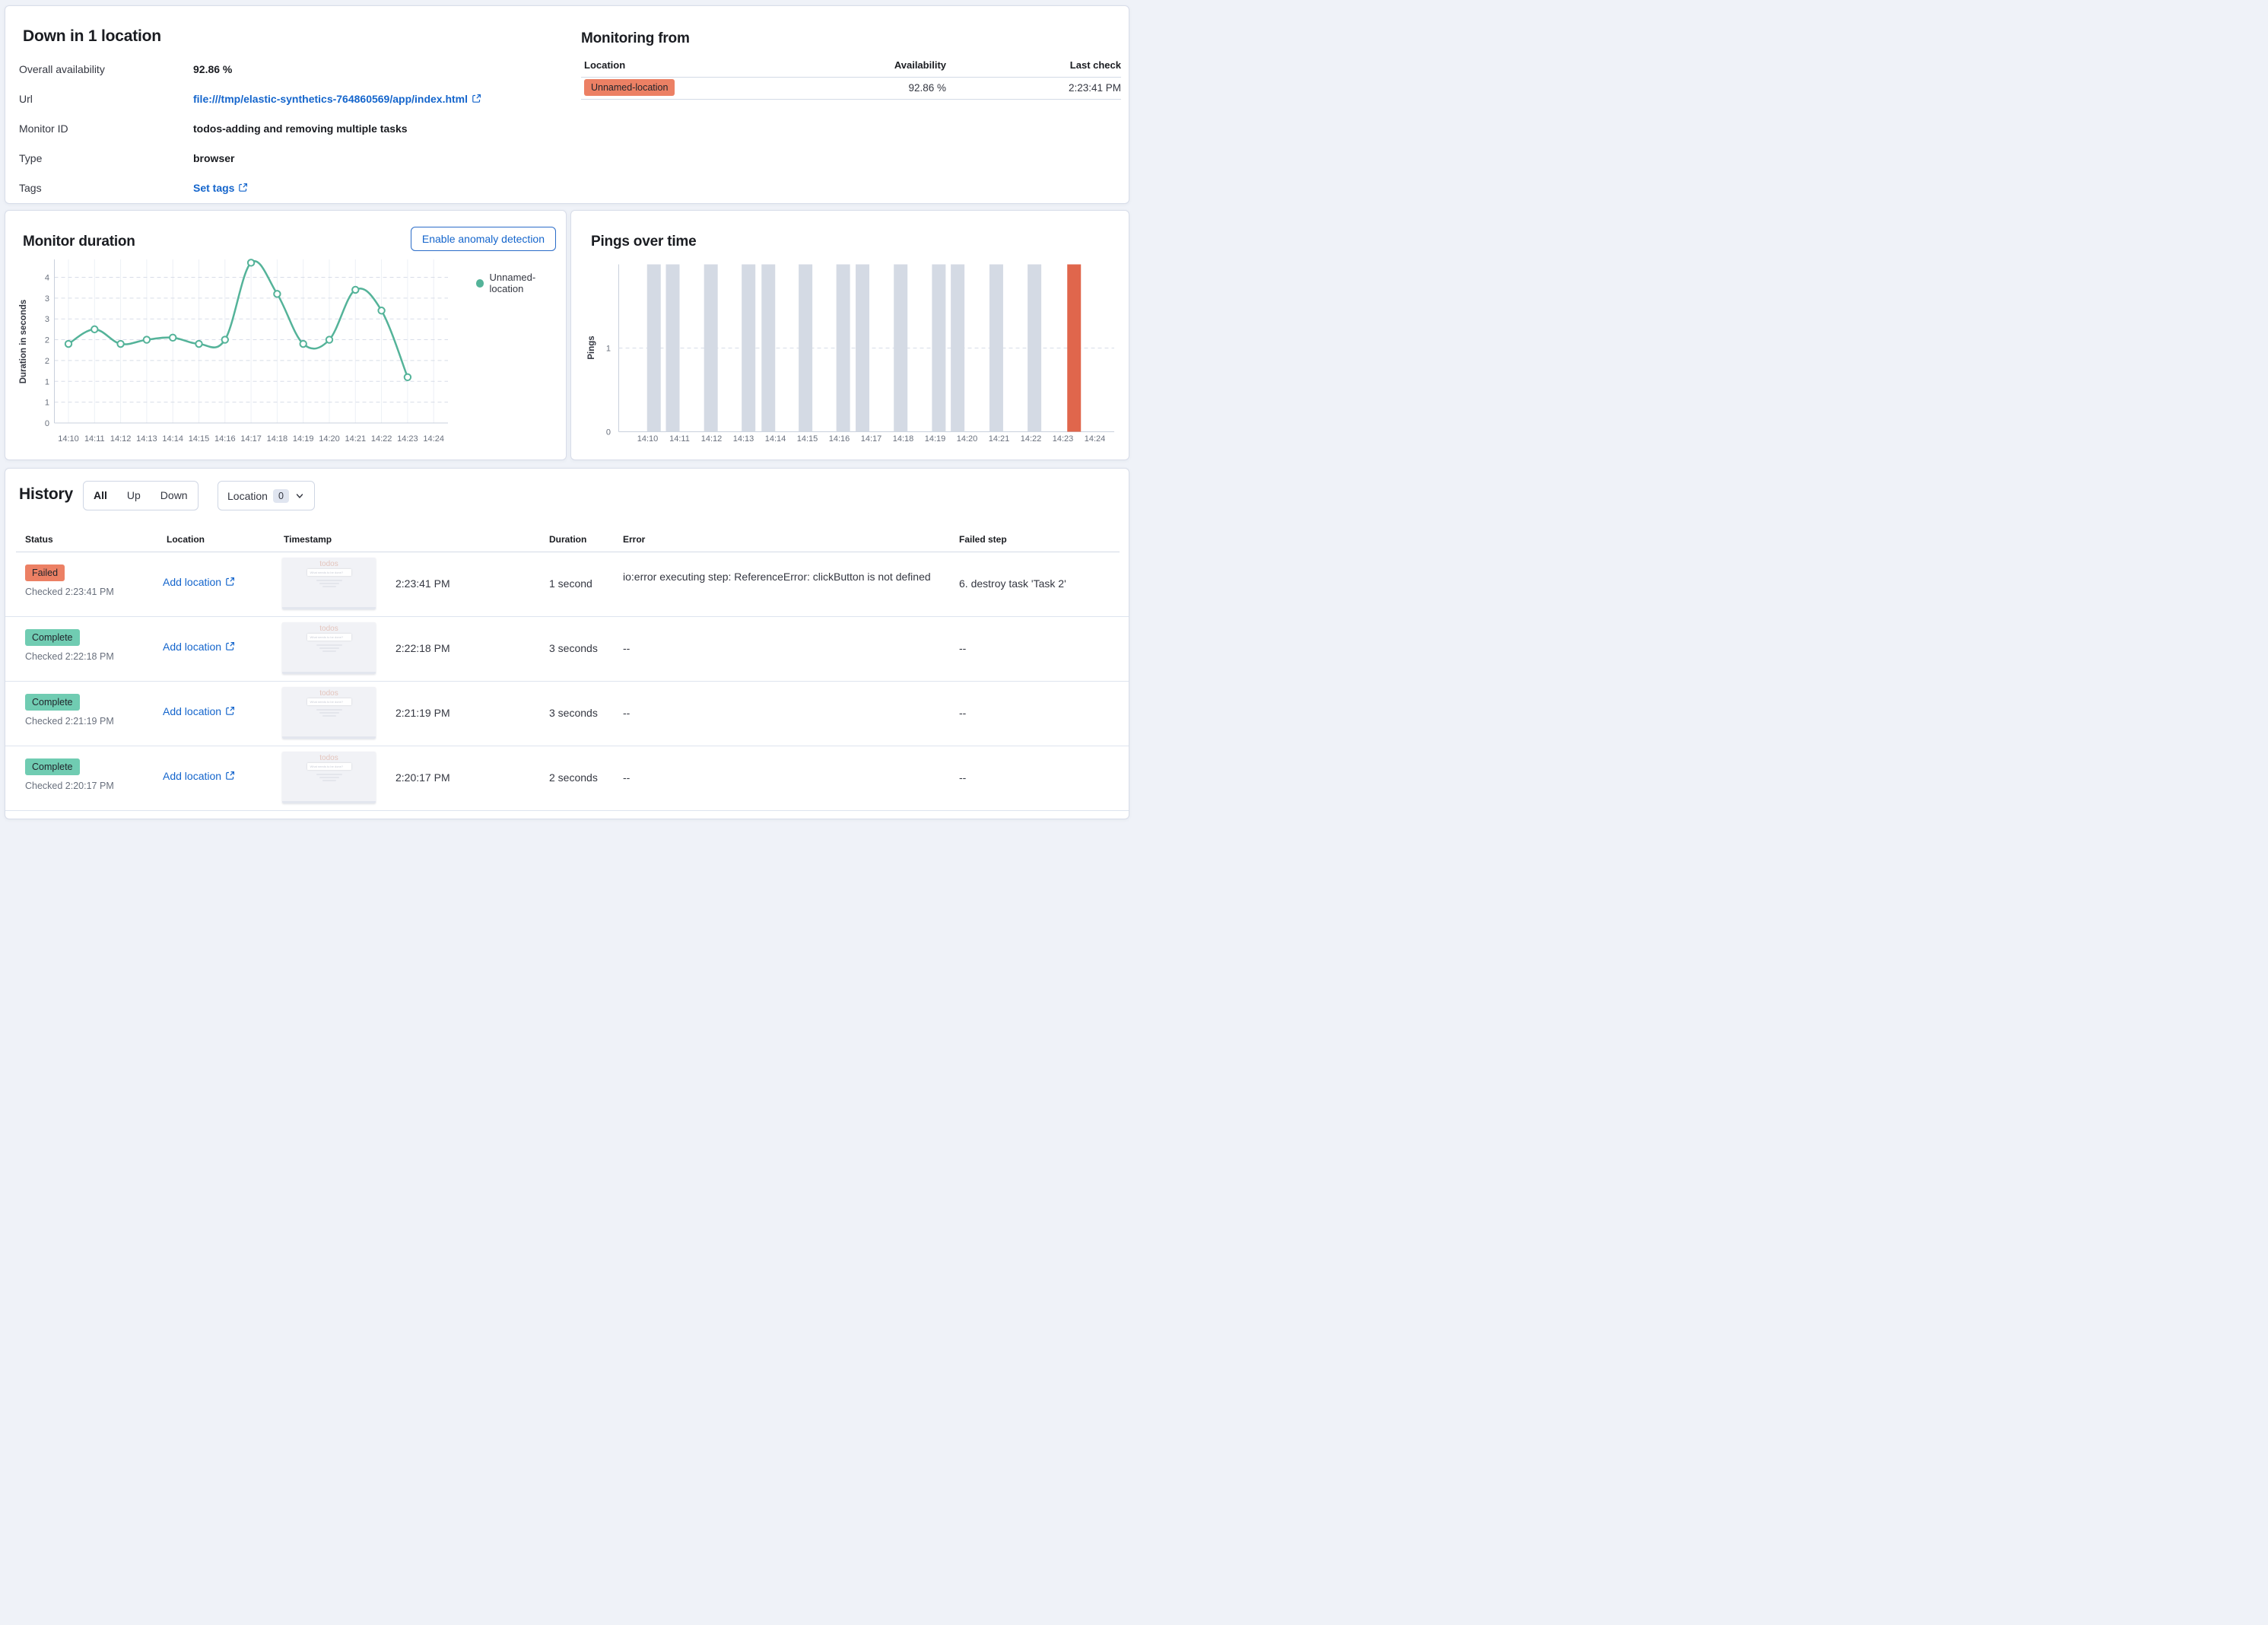  I want to click on duration-cell: 1 second, so click(570, 584).